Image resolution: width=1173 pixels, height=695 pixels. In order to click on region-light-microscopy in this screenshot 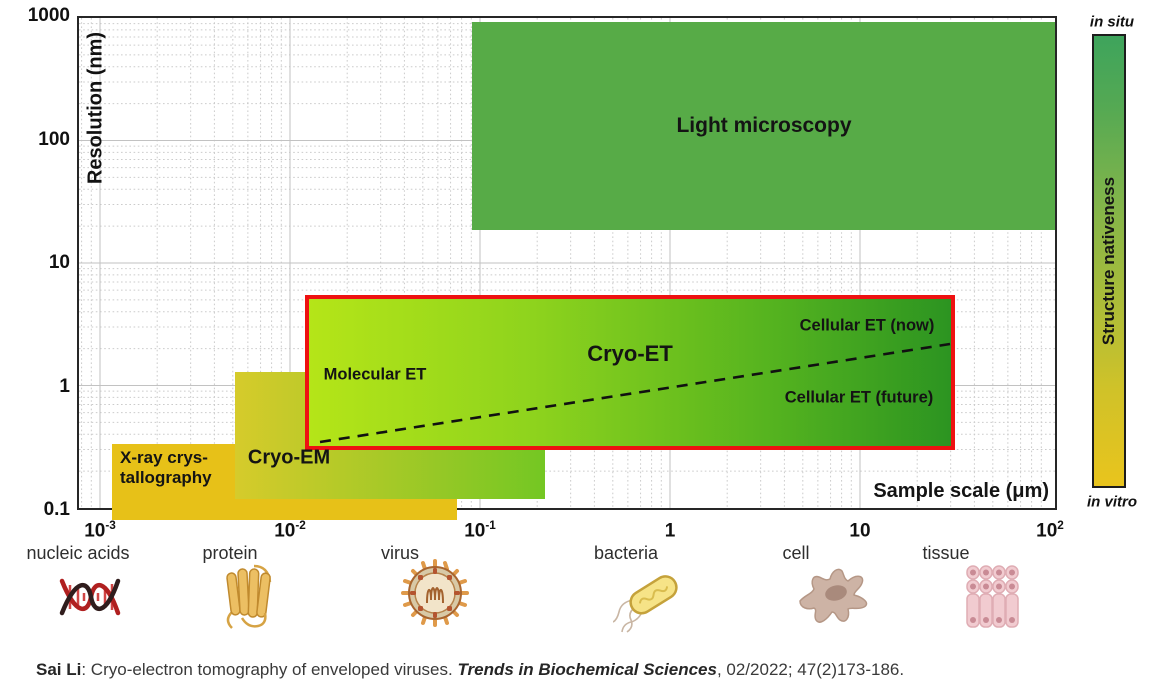, I will do `click(763, 126)`.